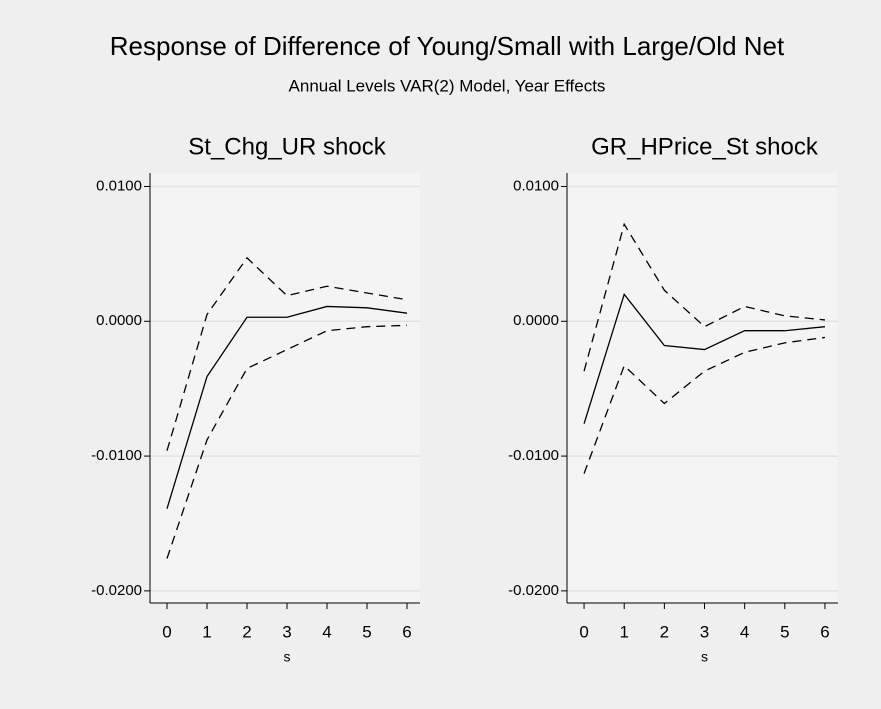  I want to click on panel-title: GR_HPrice_St shock, so click(705, 146).